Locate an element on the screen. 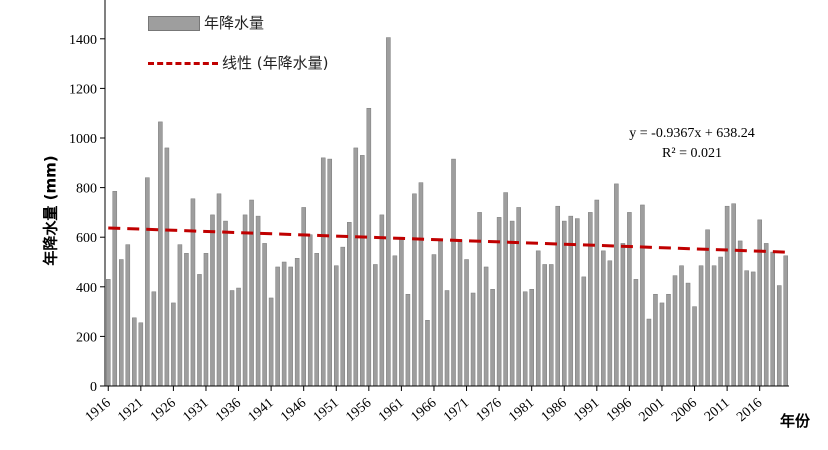 Image resolution: width=828 pixels, height=450 pixels. bar-2000 is located at coordinates (655, 340).